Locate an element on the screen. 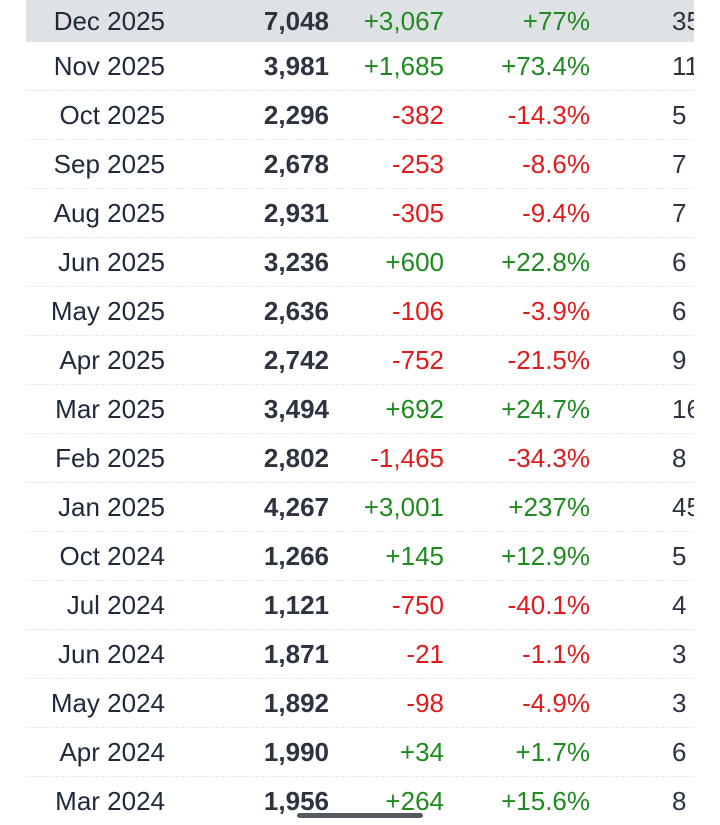 This screenshot has height=825, width=720. value-cell: 1,266 is located at coordinates (296, 556).